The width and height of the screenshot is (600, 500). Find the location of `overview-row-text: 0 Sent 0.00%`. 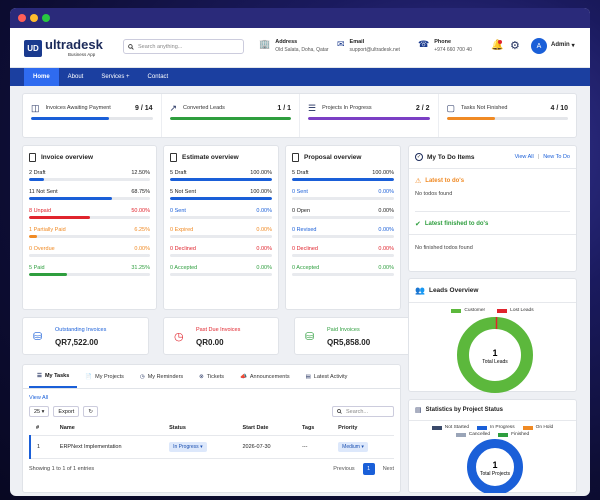

overview-row-text: 0 Sent 0.00% is located at coordinates (221, 211).